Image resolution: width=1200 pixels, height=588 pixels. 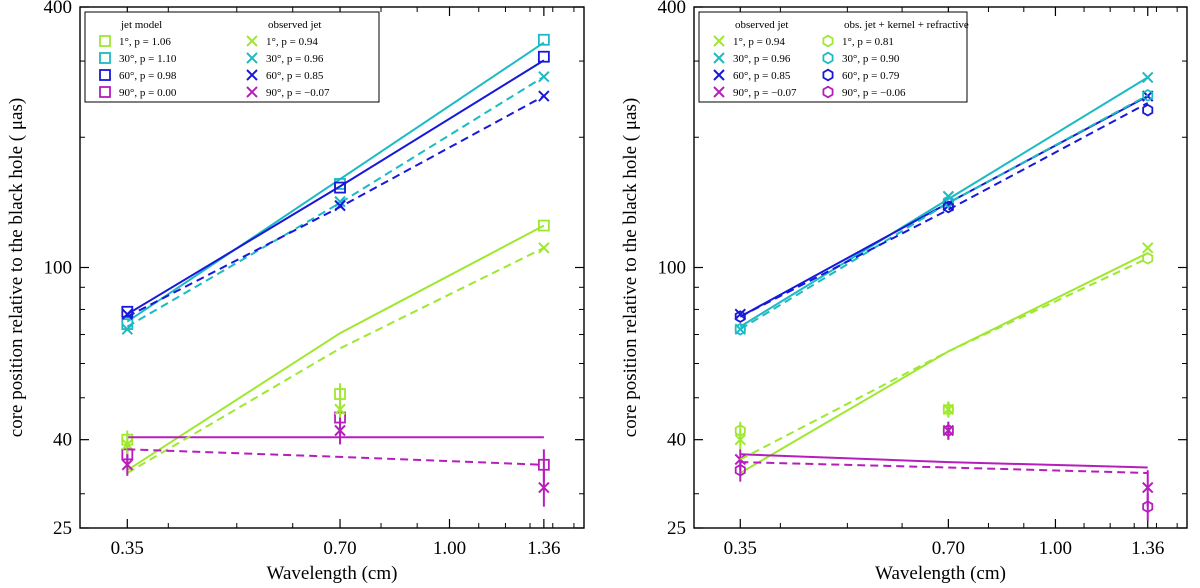 I want to click on legend-header: jet model, so click(x=141, y=25).